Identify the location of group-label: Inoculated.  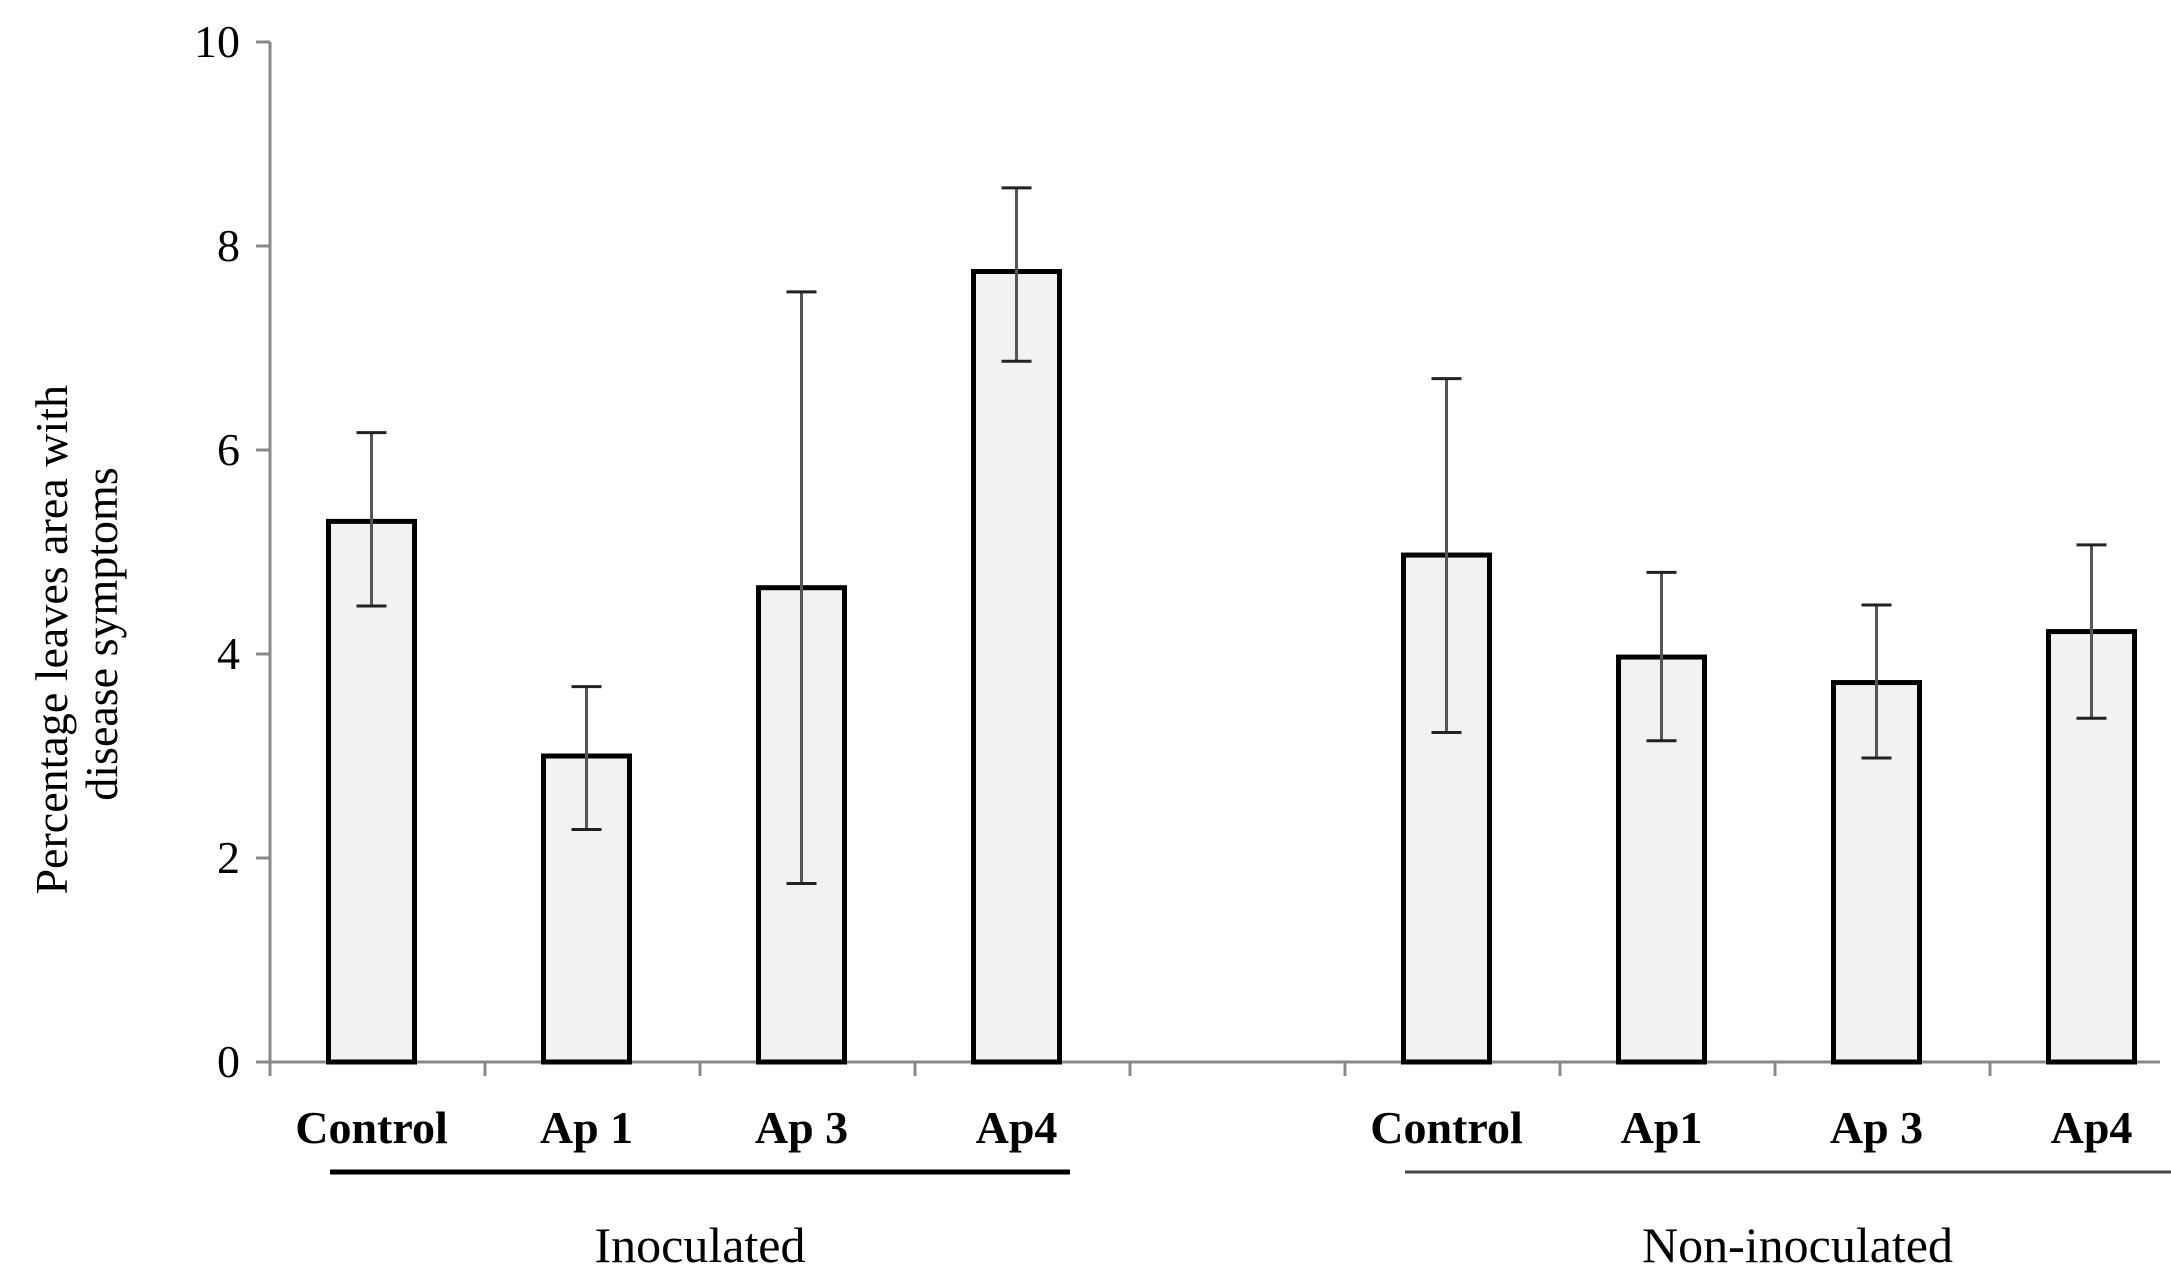
(699, 1245).